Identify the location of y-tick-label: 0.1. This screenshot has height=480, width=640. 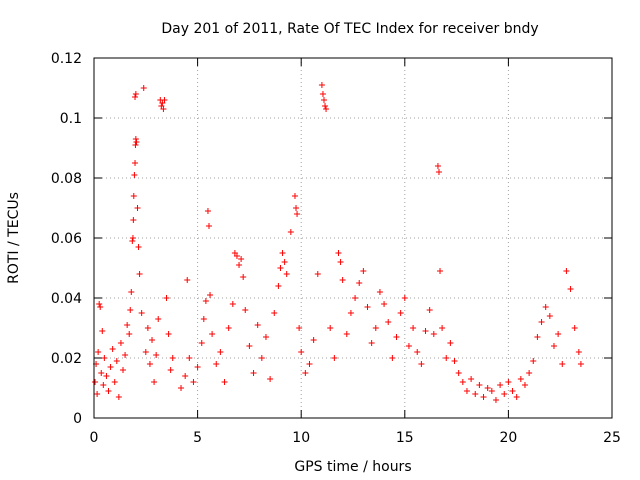
(71, 119).